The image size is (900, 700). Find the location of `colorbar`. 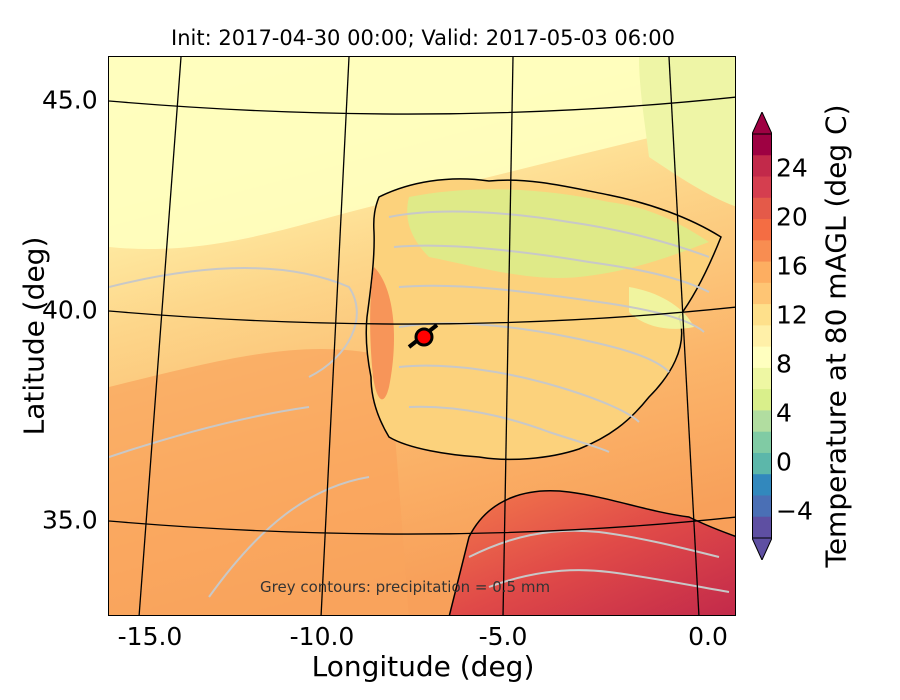

colorbar is located at coordinates (762, 336).